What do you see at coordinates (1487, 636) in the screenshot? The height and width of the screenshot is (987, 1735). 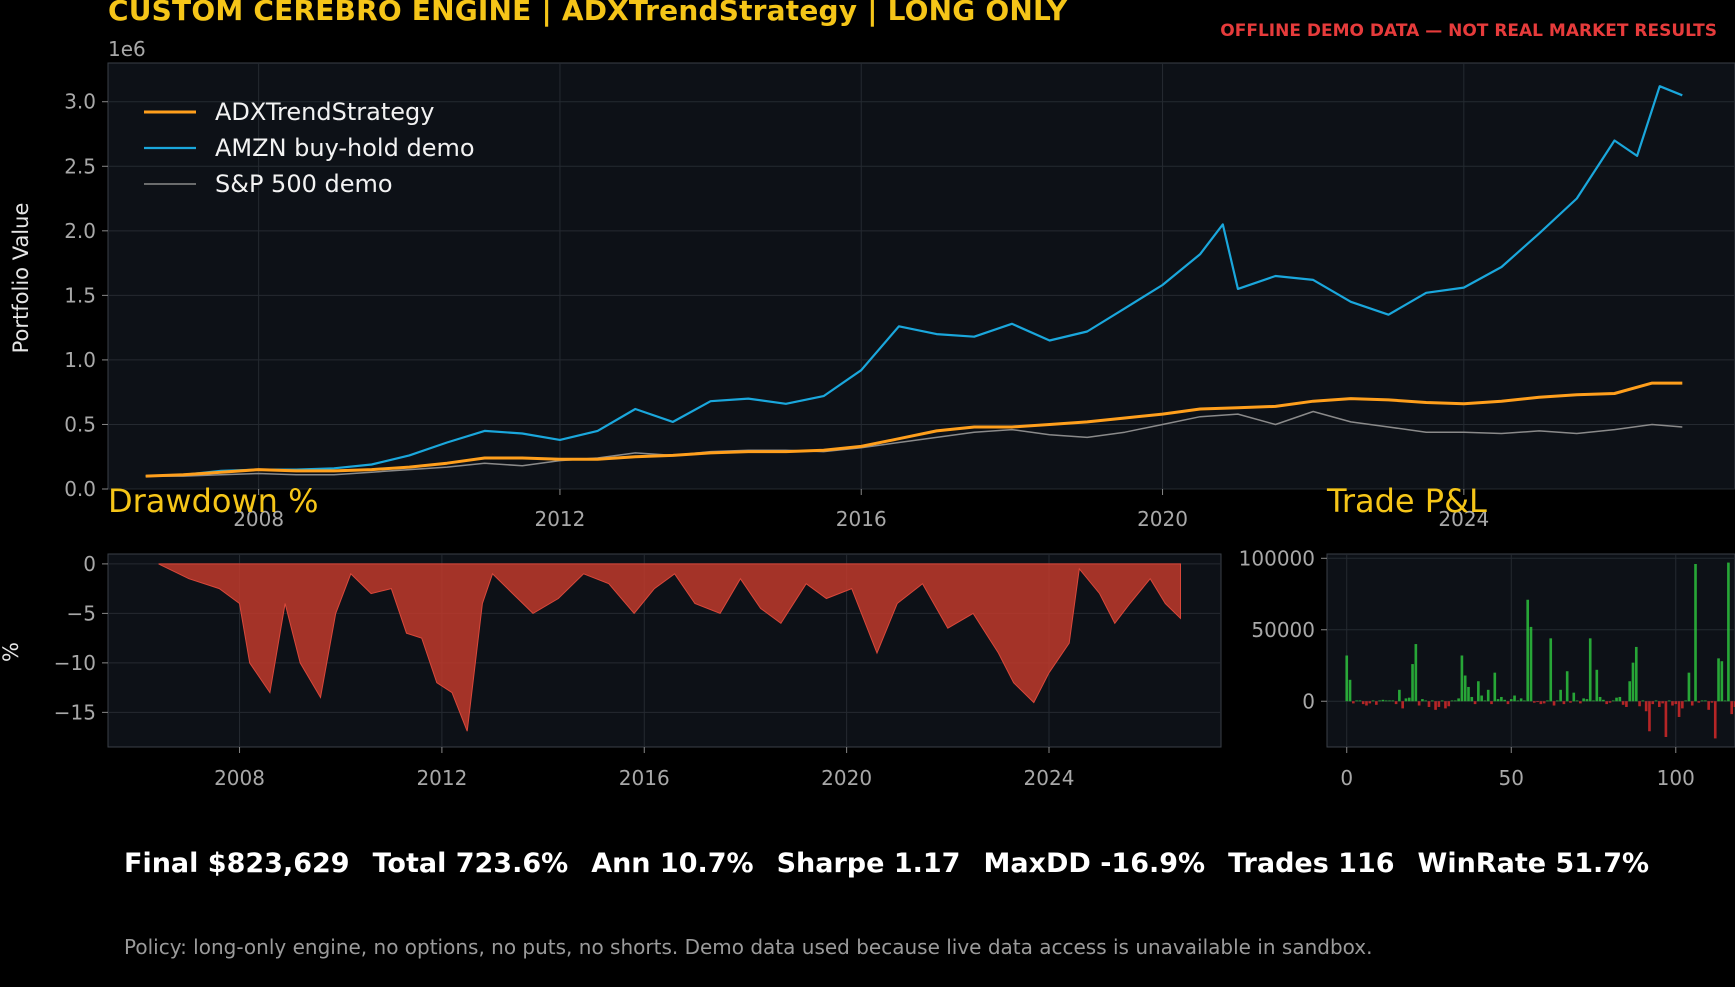 I see `trade-pnl-panel: 0 50 100 100000 50000 0 Trade P&L` at bounding box center [1487, 636].